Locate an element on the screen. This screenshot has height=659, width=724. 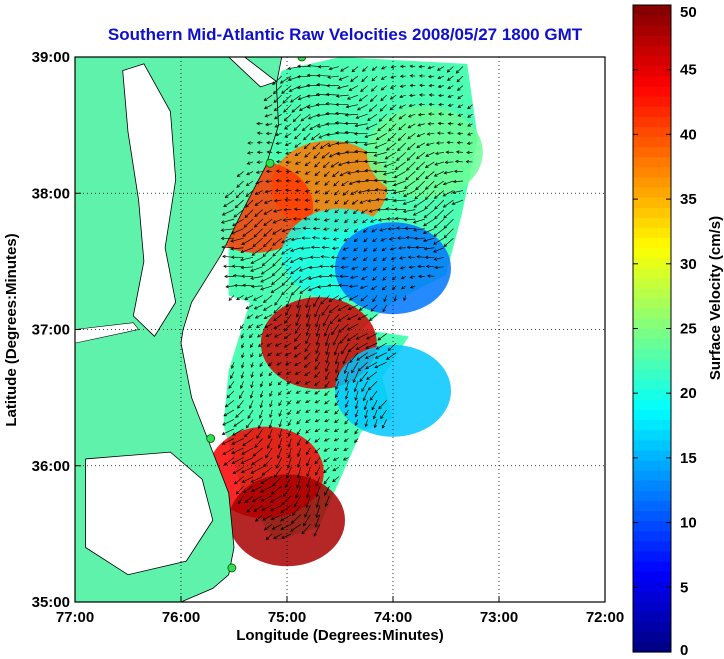
x-tick-label-4: 73:00 is located at coordinates (499, 617).